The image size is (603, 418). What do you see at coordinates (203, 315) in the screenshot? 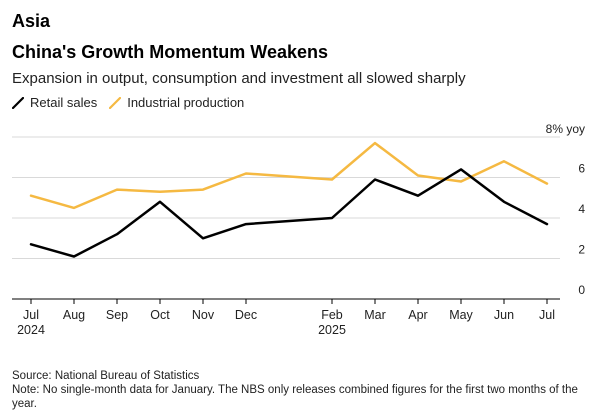
I see `x-tick-label: Nov` at bounding box center [203, 315].